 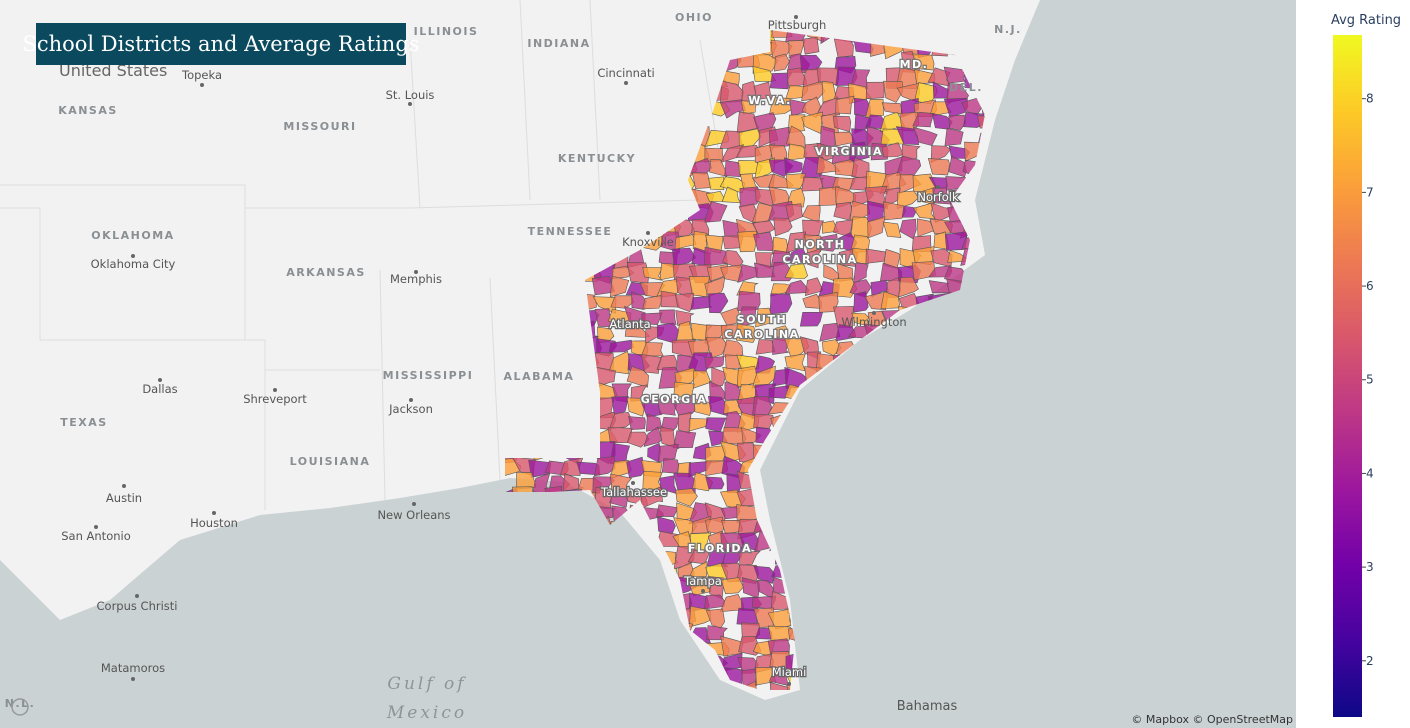 What do you see at coordinates (1347, 376) in the screenshot?
I see `colorbar-gradient` at bounding box center [1347, 376].